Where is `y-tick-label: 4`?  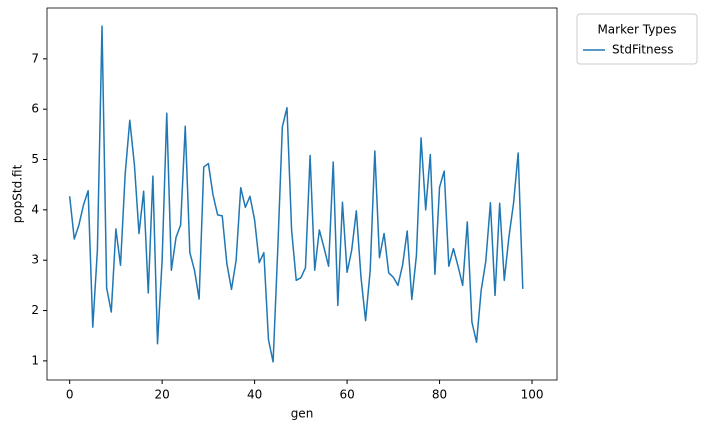
y-tick-label: 4 is located at coordinates (35, 209).